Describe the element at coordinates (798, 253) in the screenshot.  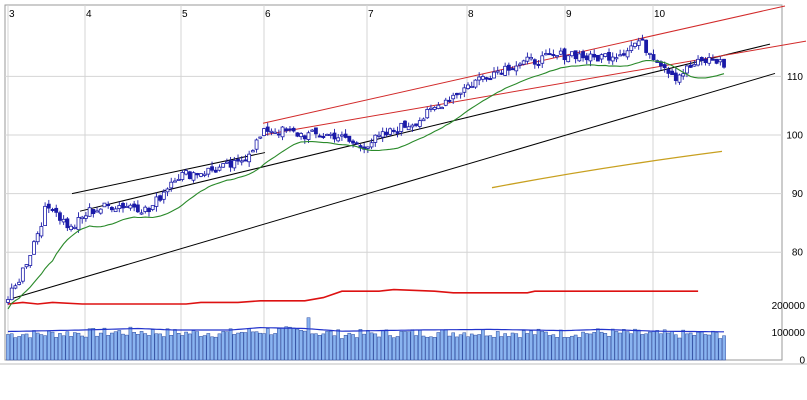
I see `price-tick-label: 80` at that location.